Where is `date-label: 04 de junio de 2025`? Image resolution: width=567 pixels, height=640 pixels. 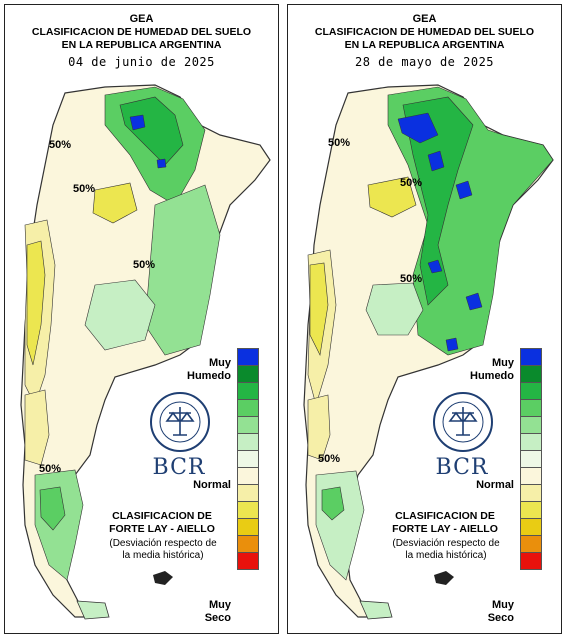
date-label: 04 de junio de 2025 is located at coordinates (141, 62).